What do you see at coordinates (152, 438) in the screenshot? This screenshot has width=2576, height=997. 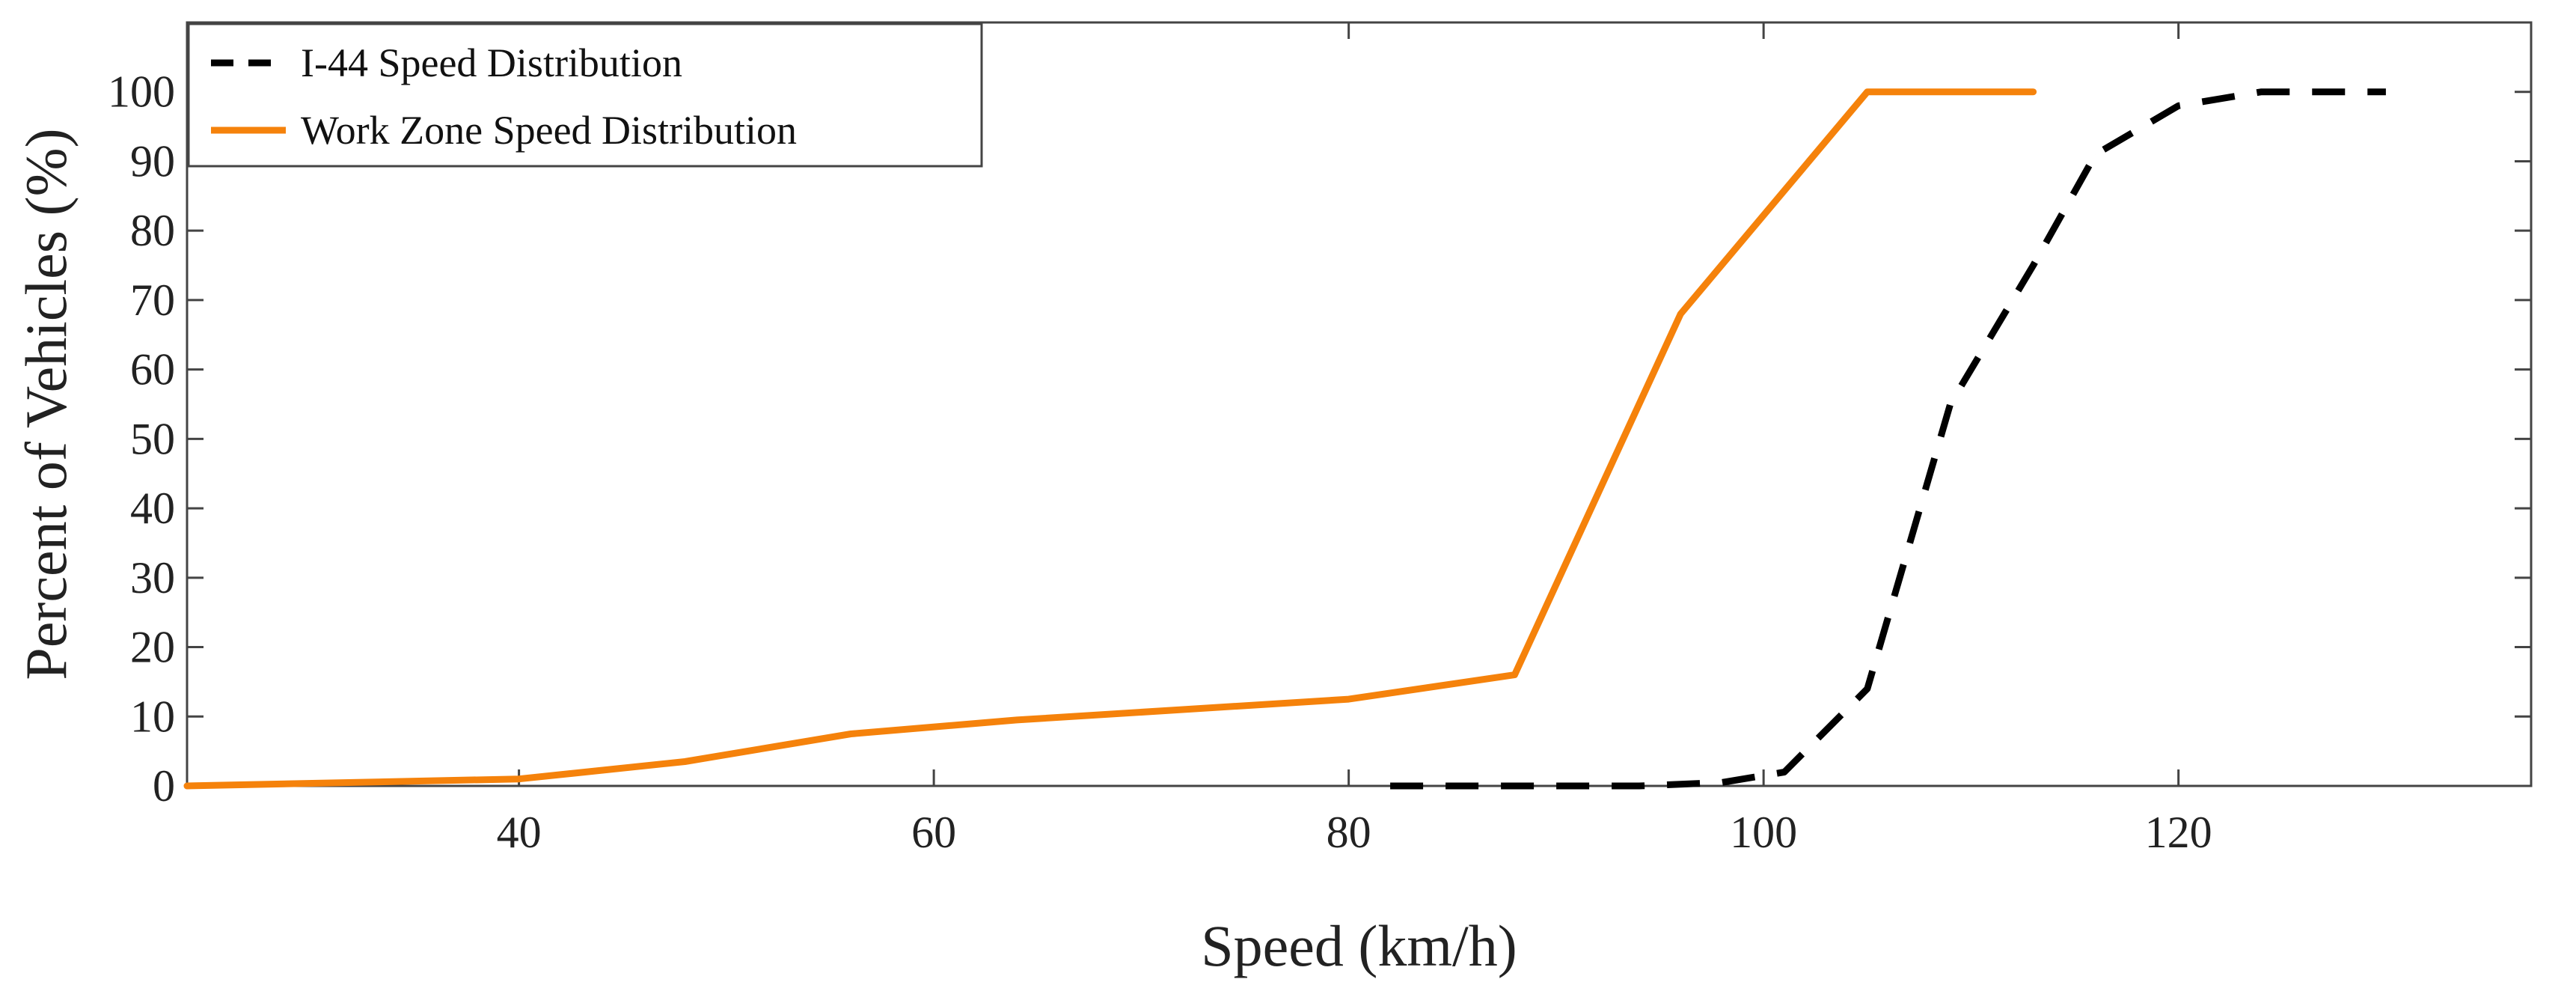 I see `y-tick-label: 50` at bounding box center [152, 438].